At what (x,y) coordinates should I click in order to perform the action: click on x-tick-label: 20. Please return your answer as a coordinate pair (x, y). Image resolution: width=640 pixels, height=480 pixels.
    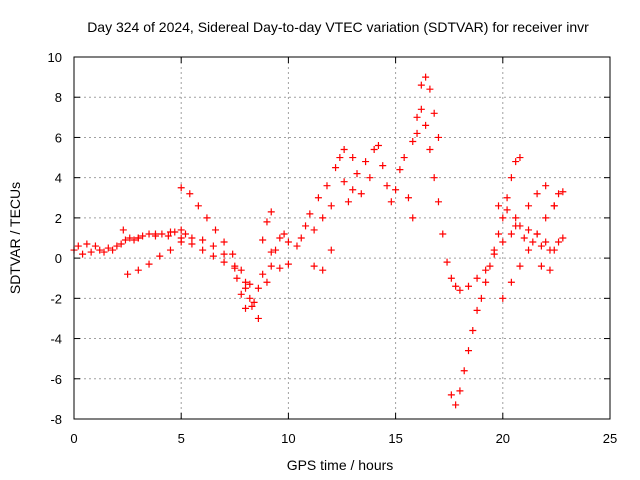
    Looking at the image, I should click on (503, 438).